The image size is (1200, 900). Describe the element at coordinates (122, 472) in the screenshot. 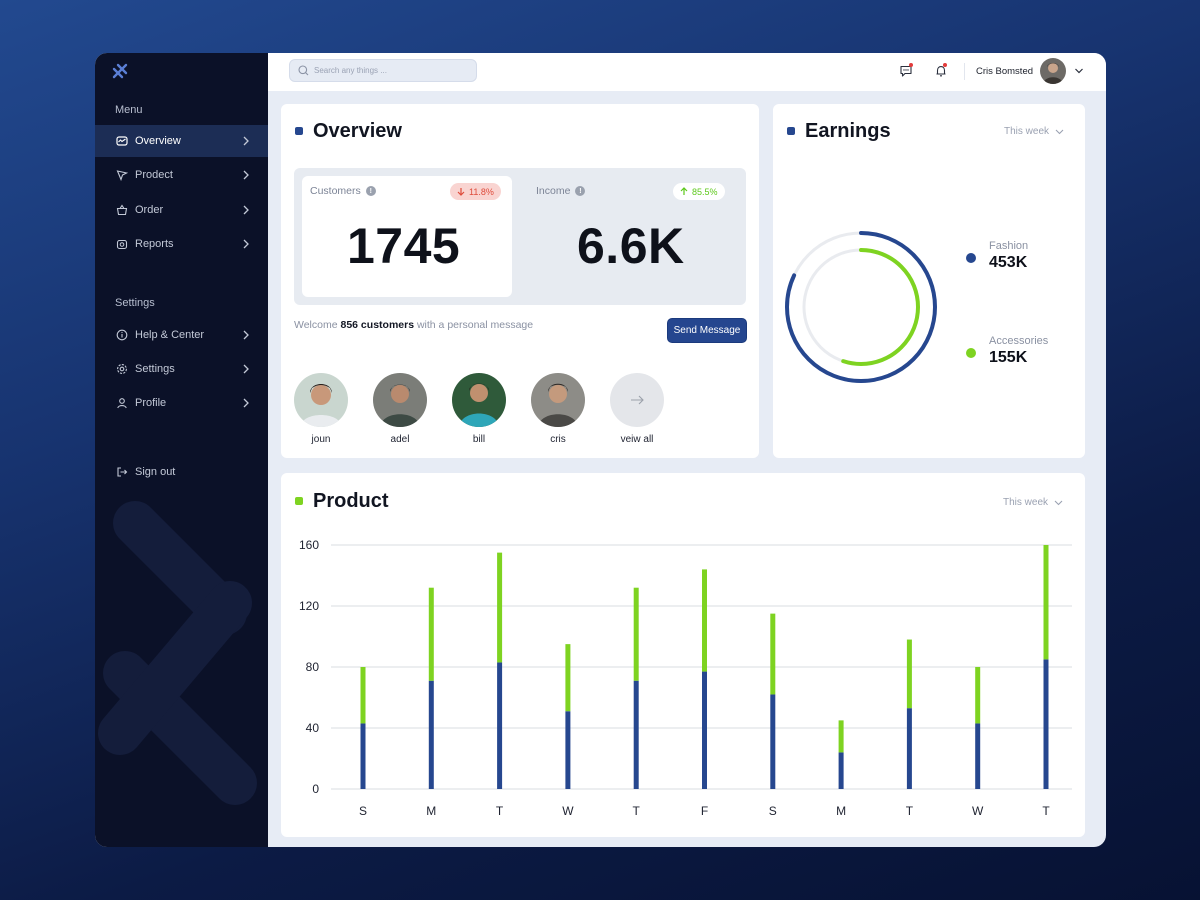

I see `sign-out-icon` at that location.